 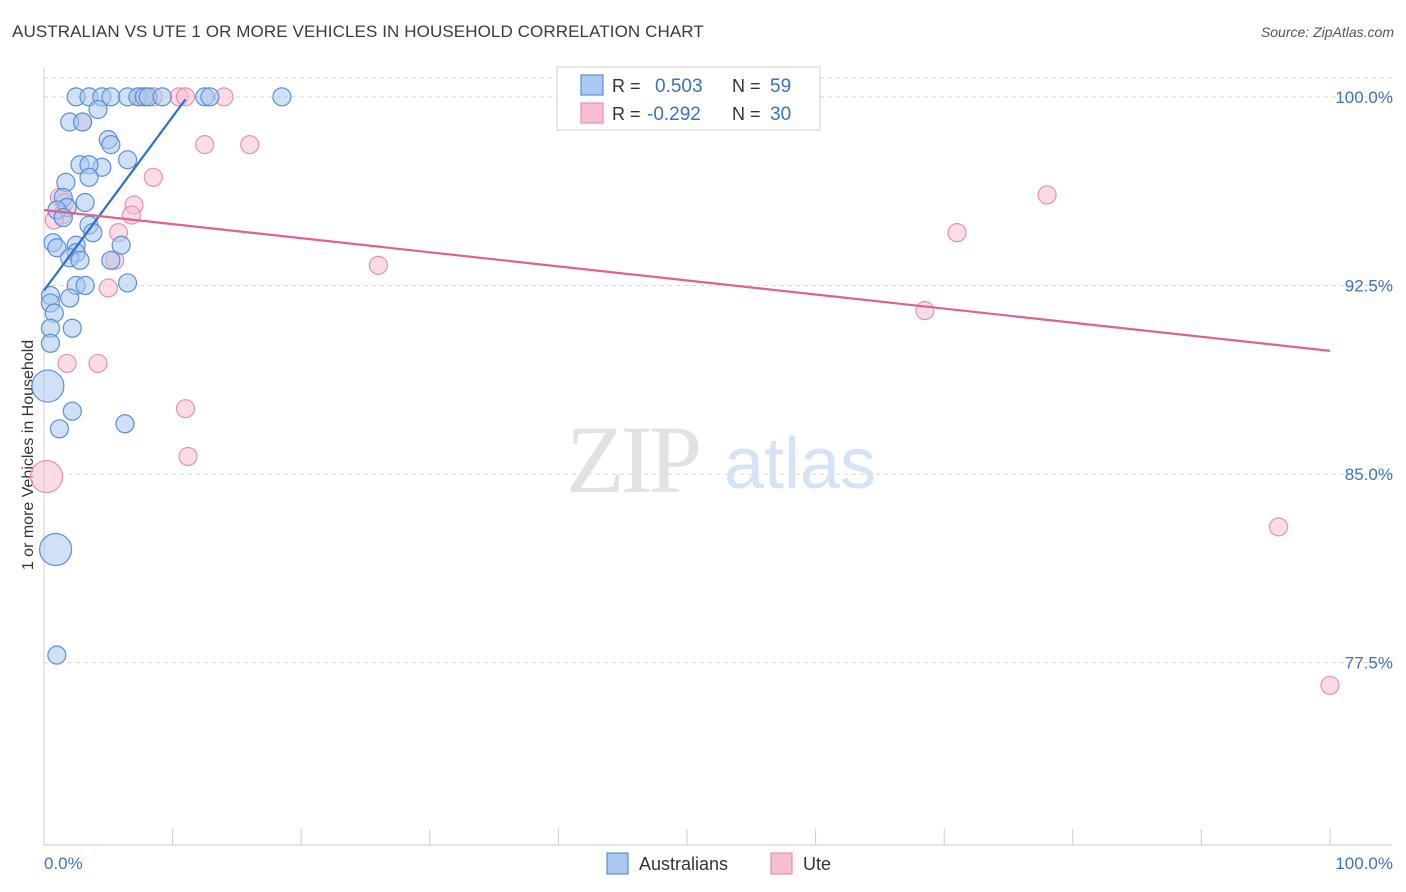 I want to click on watermark: ZIP atlas, so click(x=721, y=459).